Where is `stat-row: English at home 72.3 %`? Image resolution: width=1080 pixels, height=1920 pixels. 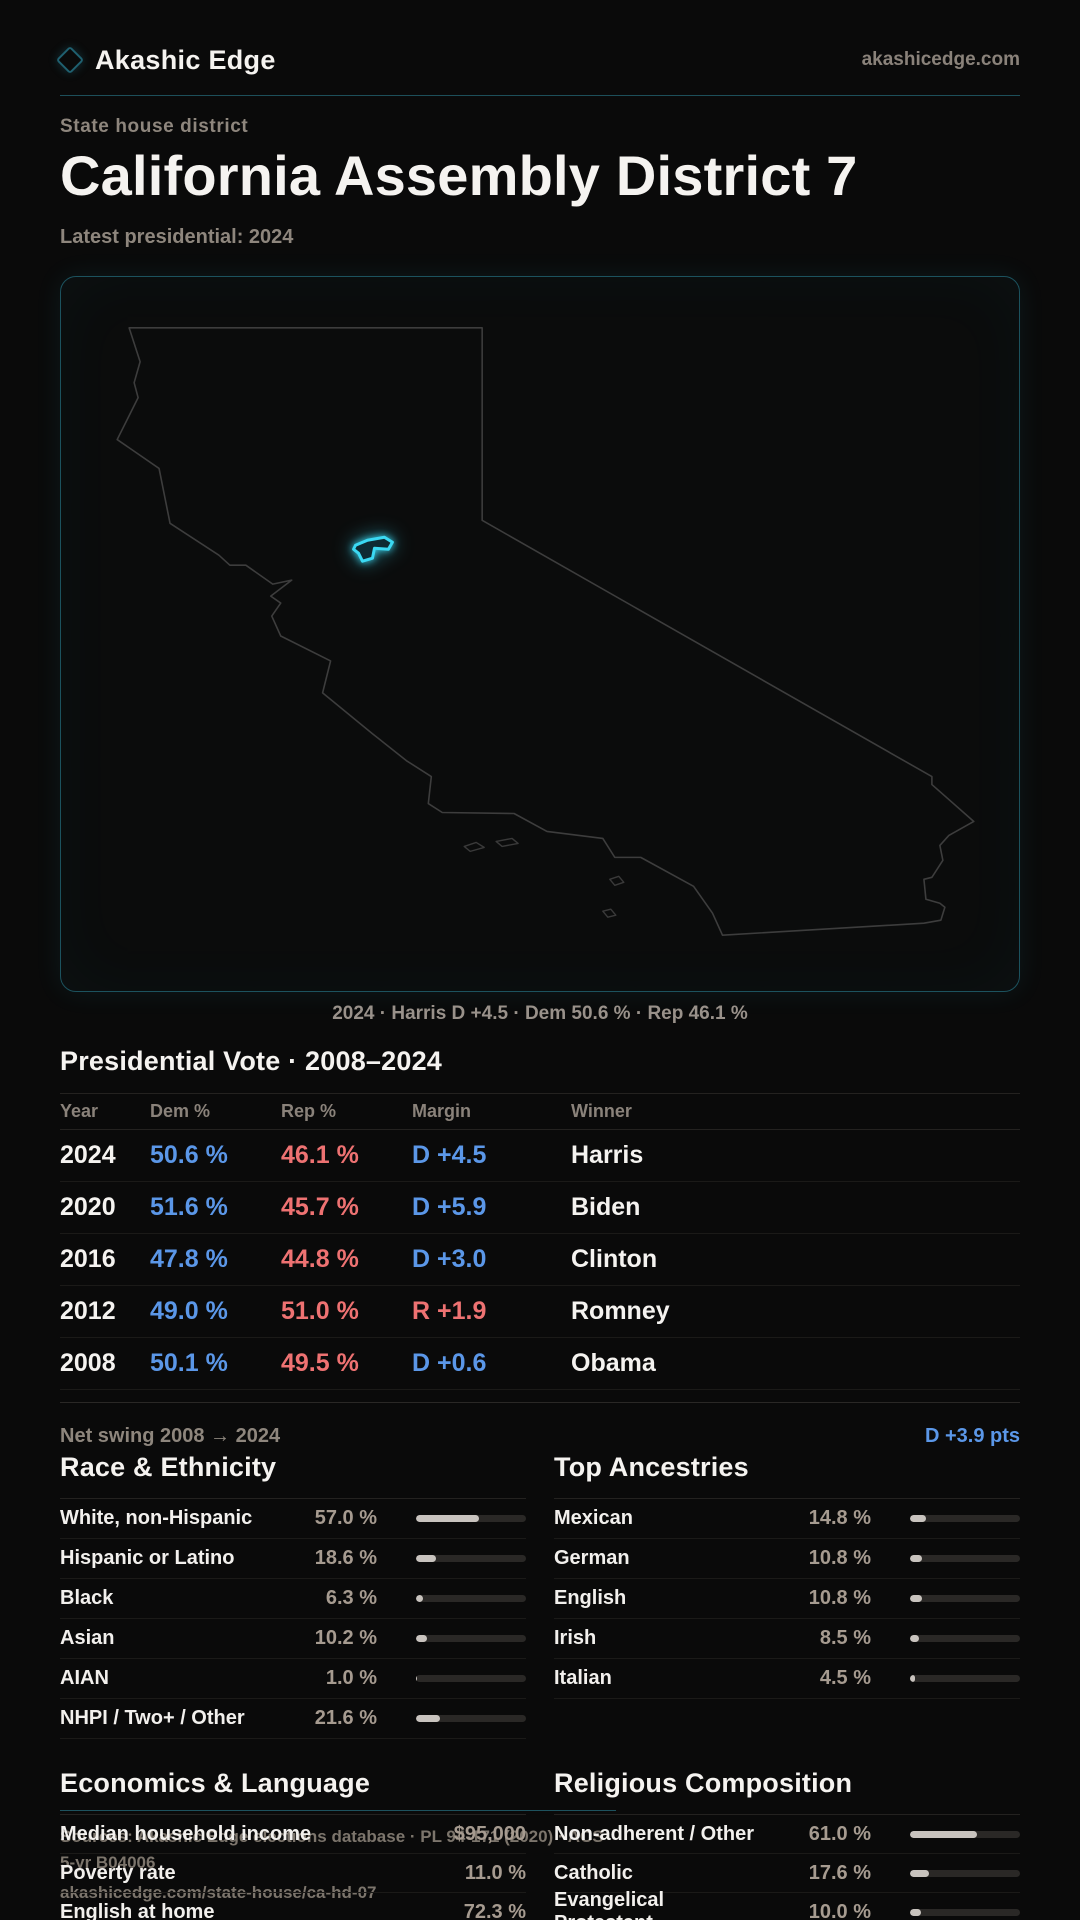
stat-row: English at home 72.3 % is located at coordinates (293, 1906).